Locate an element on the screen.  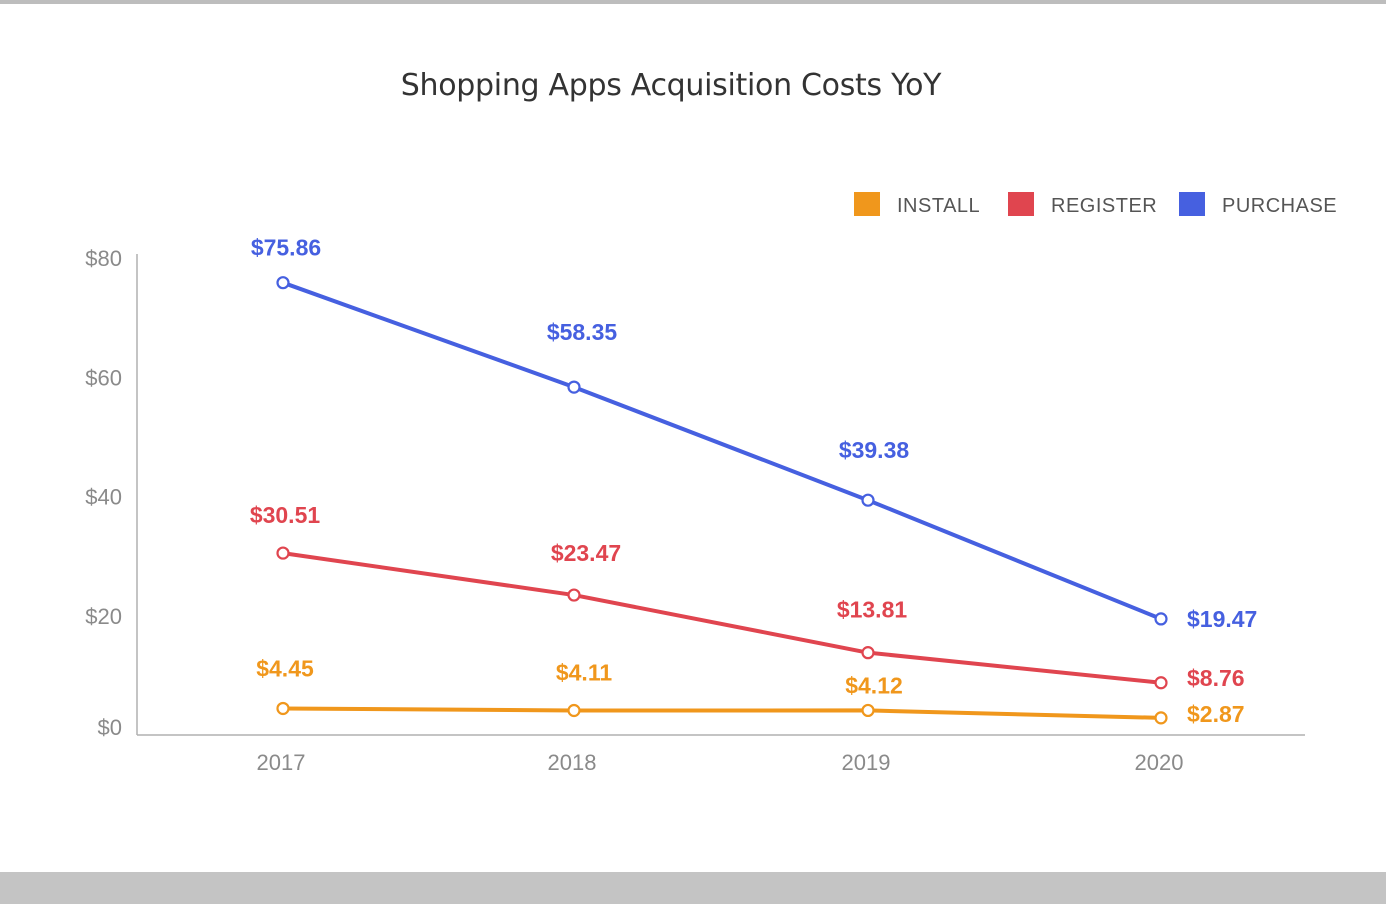
legend-swatch-register is located at coordinates (1021, 204).